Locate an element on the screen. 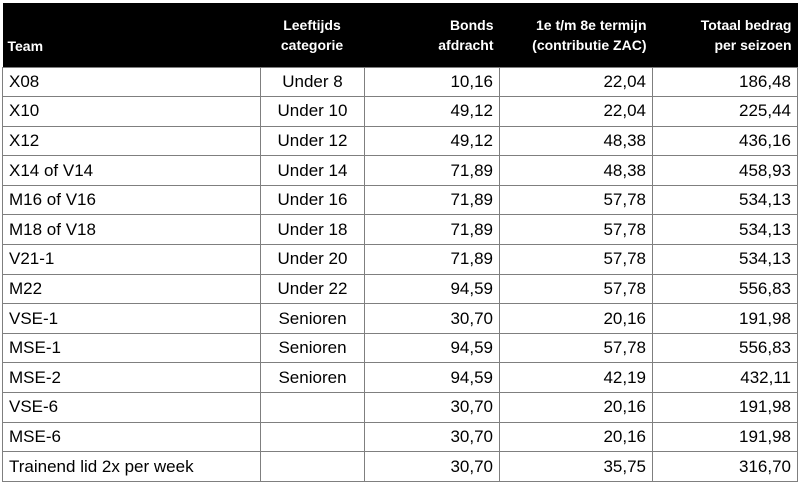  table-row: MSE-6 30,70 20,16 191,98 is located at coordinates (400, 437).